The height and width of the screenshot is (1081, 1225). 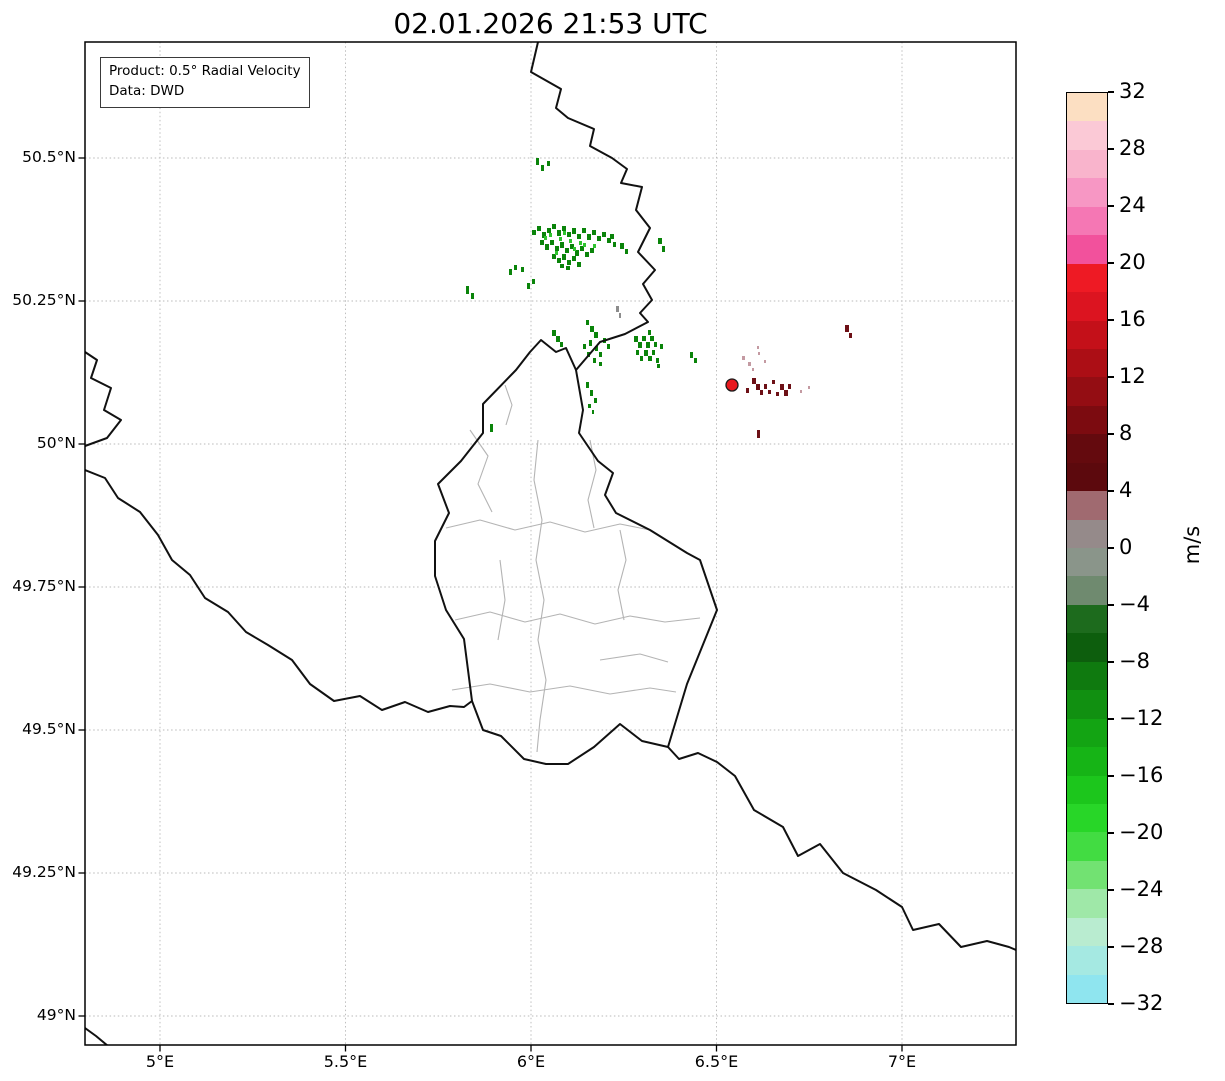 What do you see at coordinates (44, 872) in the screenshot?
I see `y-tick-label: 49.25°N` at bounding box center [44, 872].